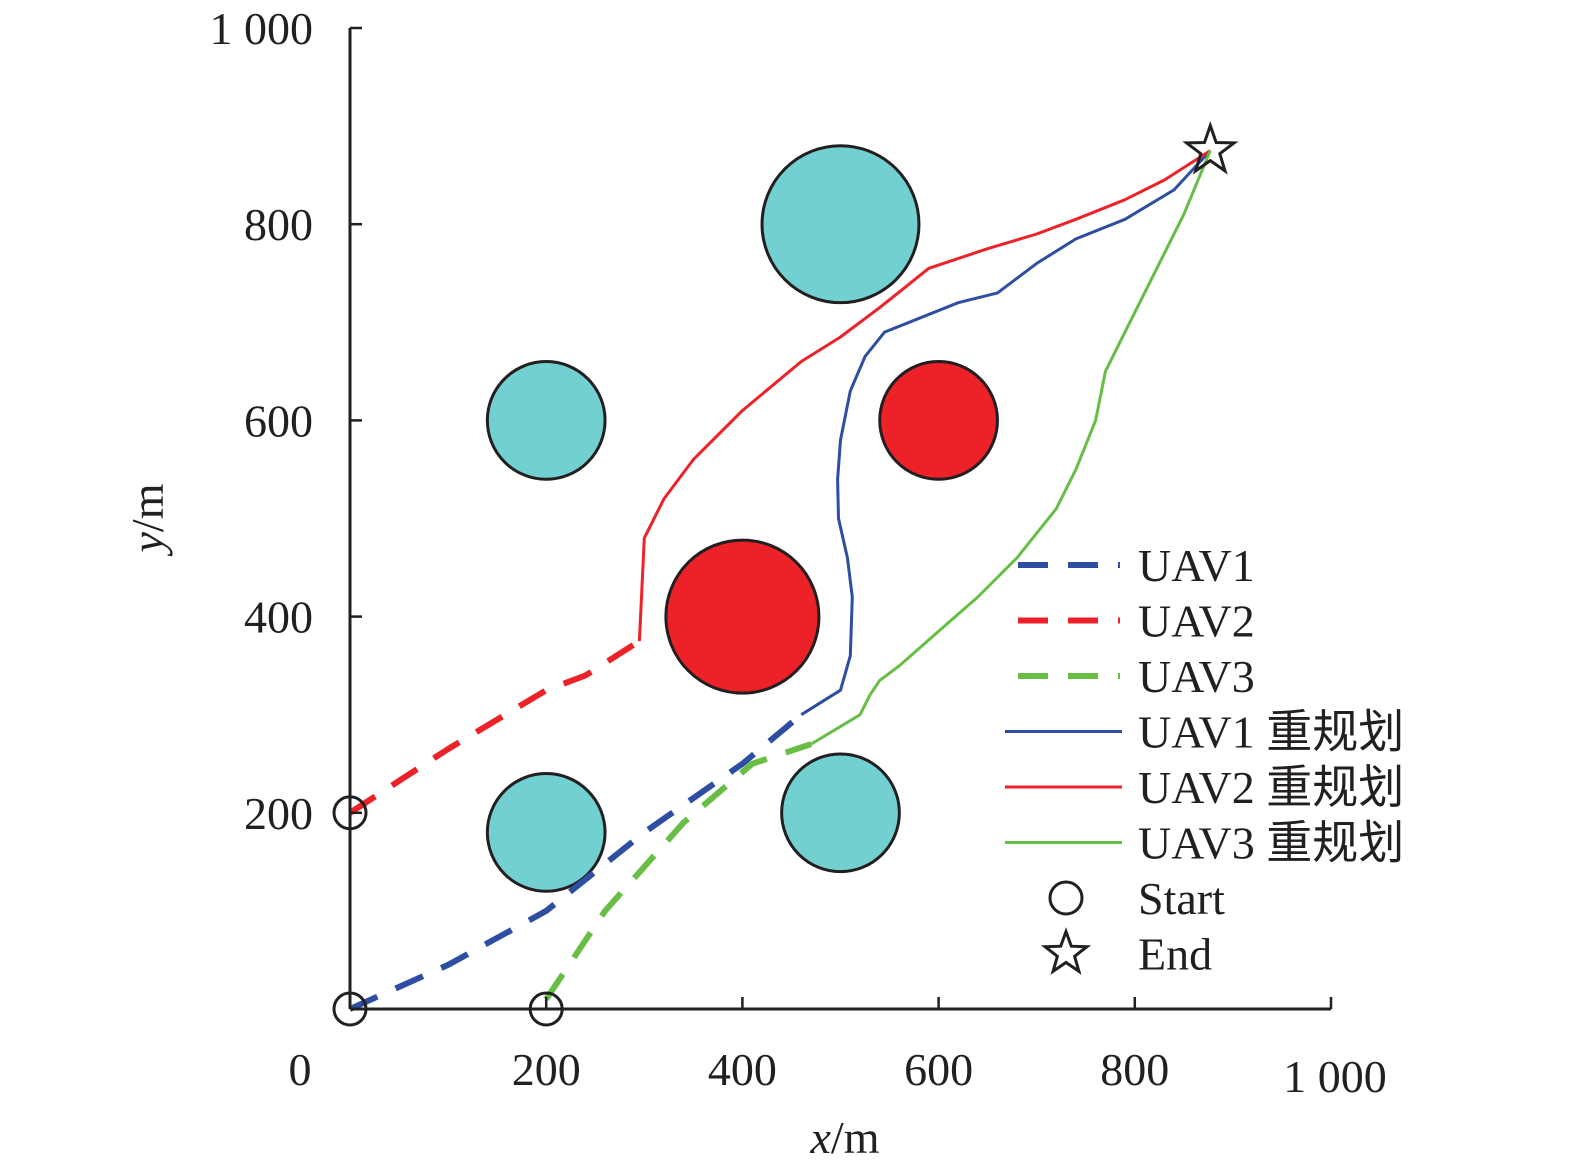  What do you see at coordinates (1196, 621) in the screenshot?
I see `legend-uav2-label: UAV2` at bounding box center [1196, 621].